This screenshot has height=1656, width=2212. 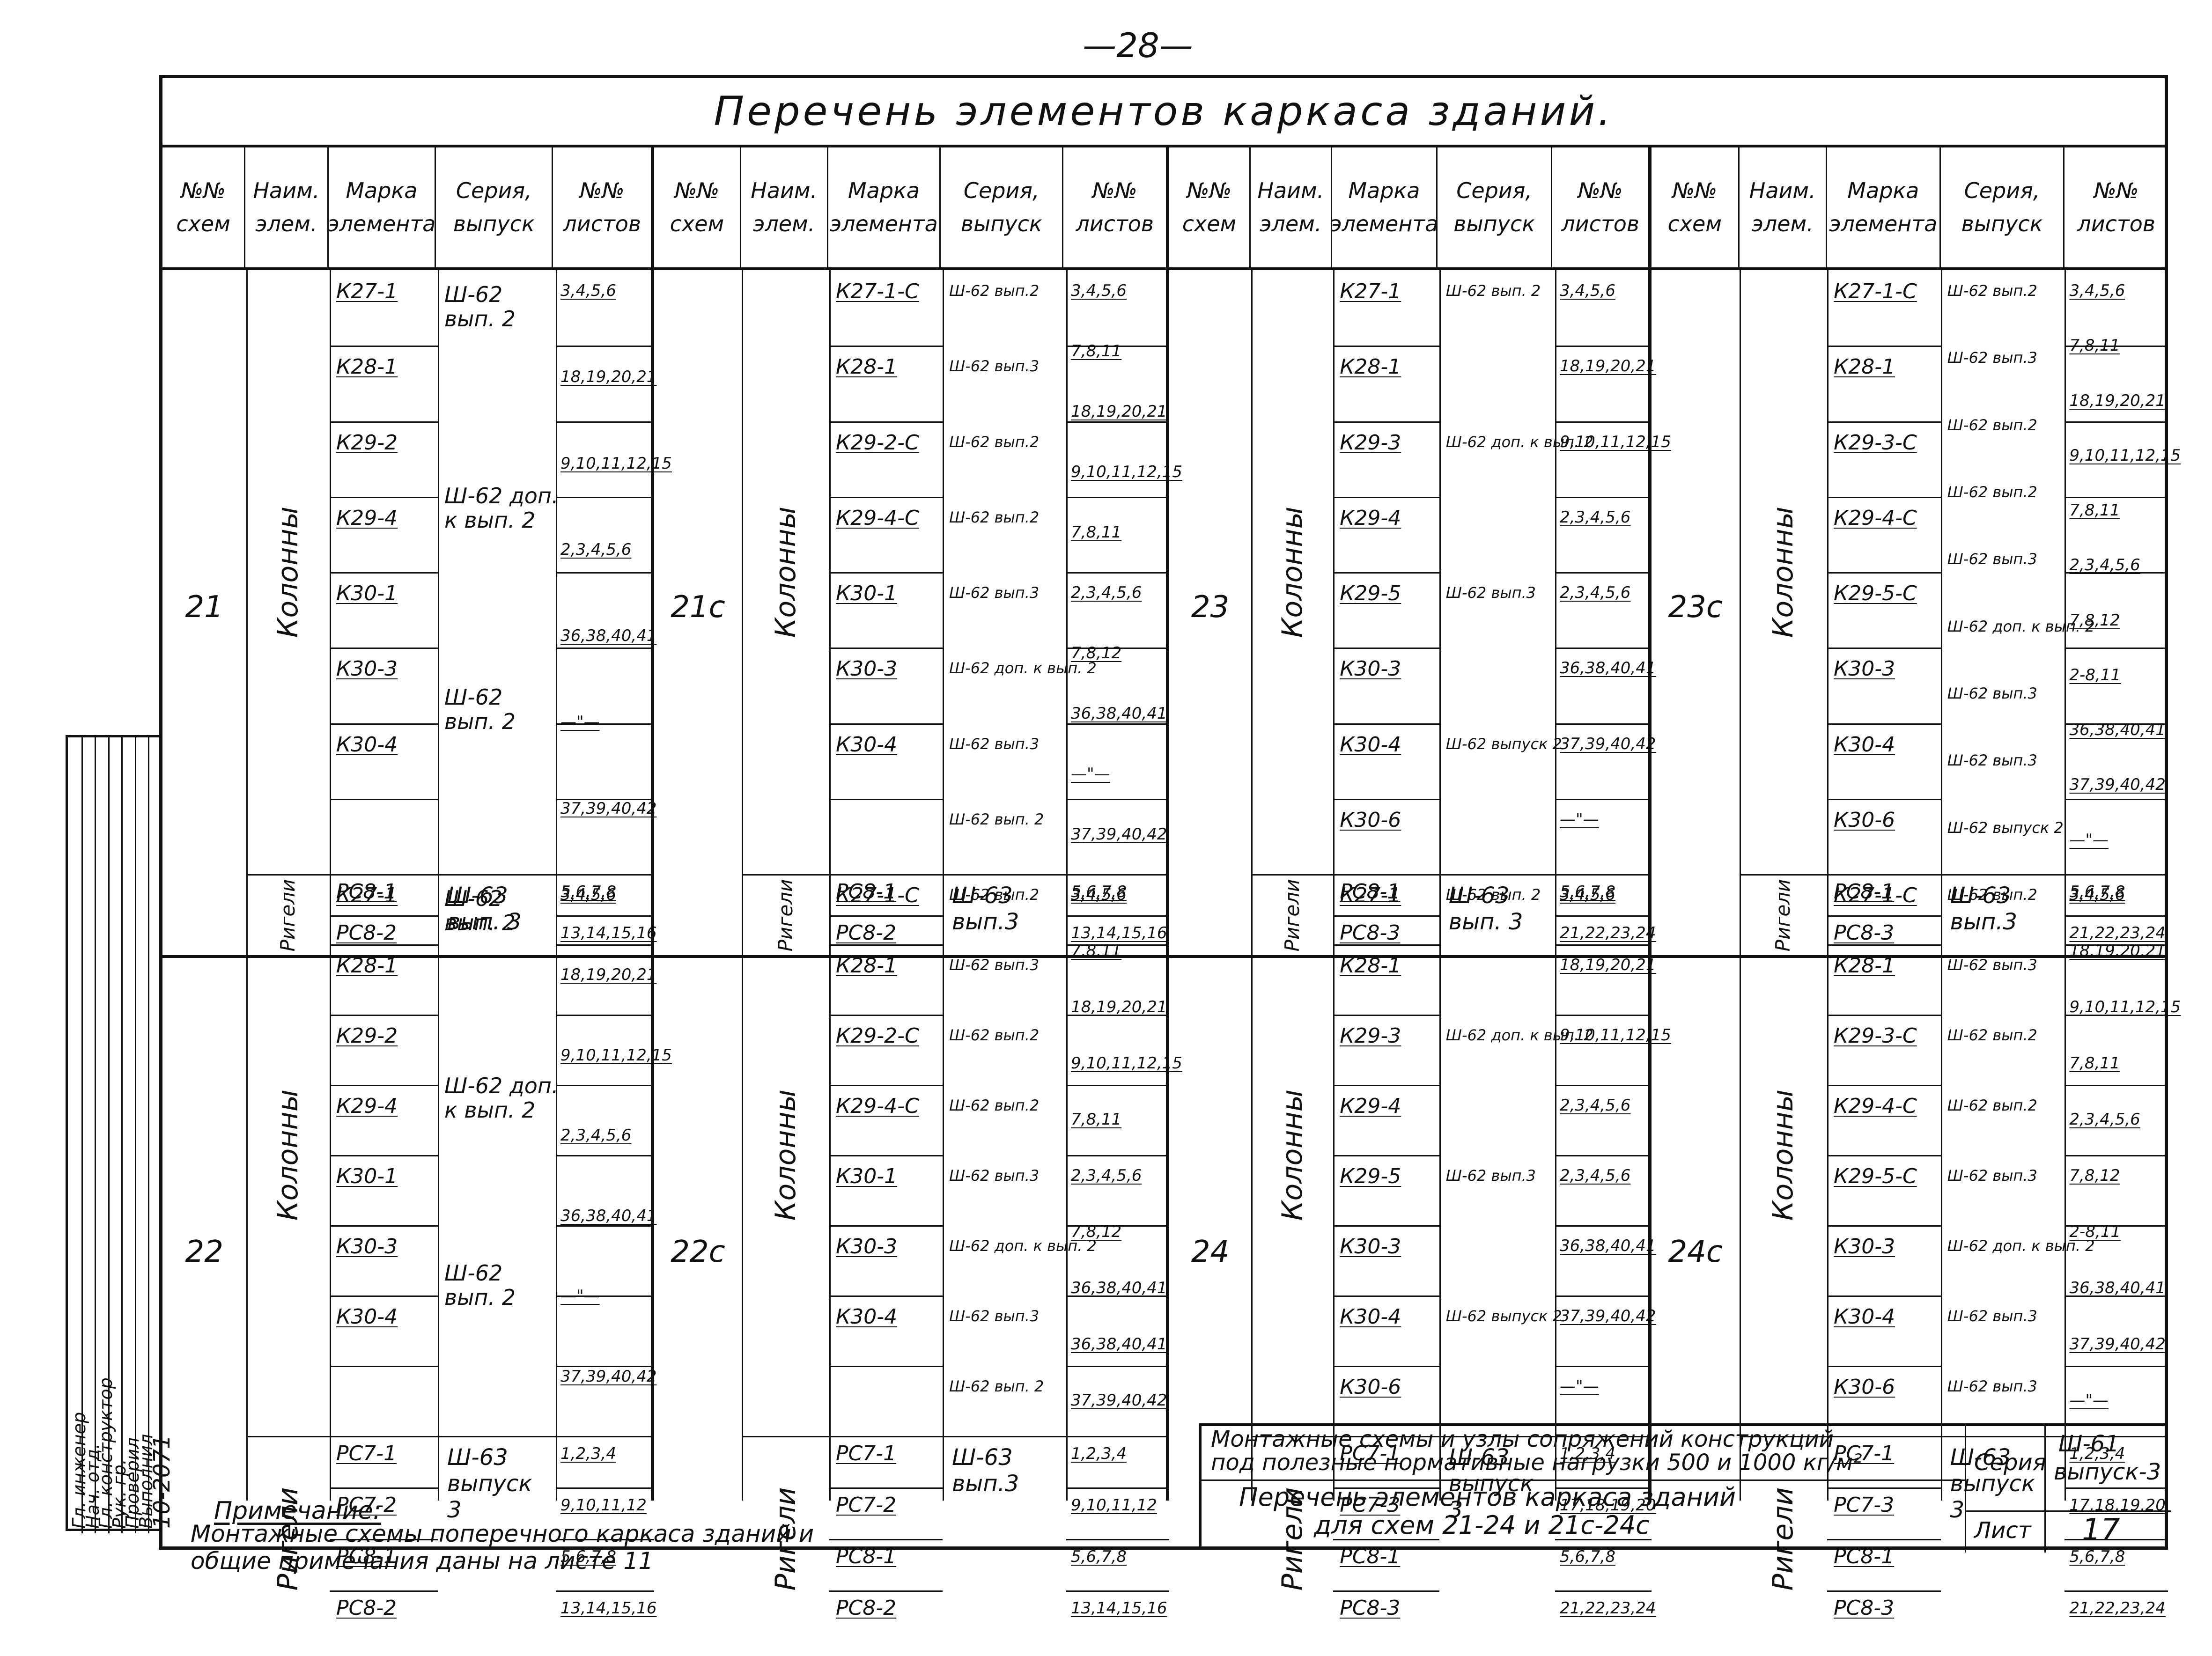 I want to click on series-issue: Ш-62 выпуск 2, so click(x=1503, y=744).